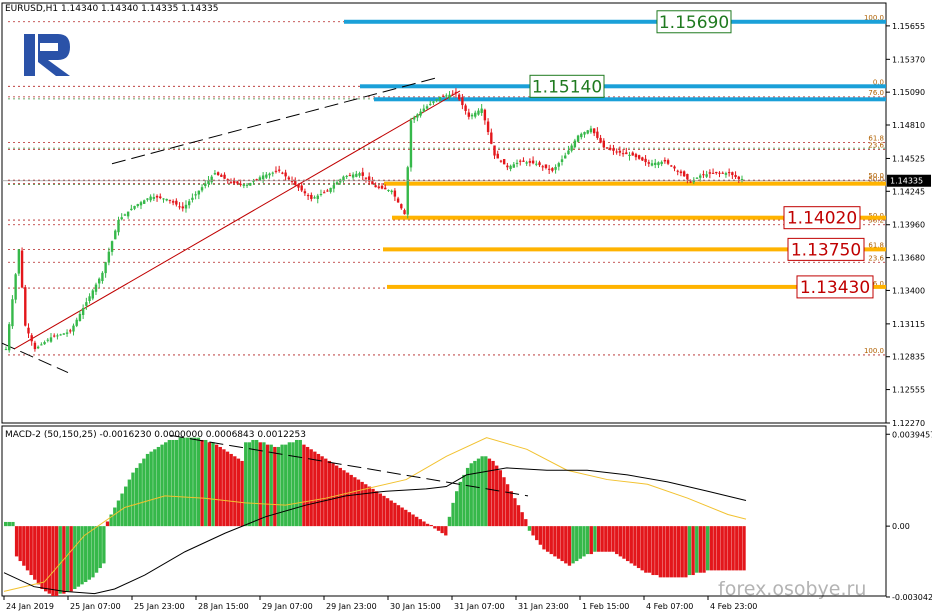 This screenshot has height=616, width=932. What do you see at coordinates (908, 390) in the screenshot?
I see `price-tick-label: 1.12555` at bounding box center [908, 390].